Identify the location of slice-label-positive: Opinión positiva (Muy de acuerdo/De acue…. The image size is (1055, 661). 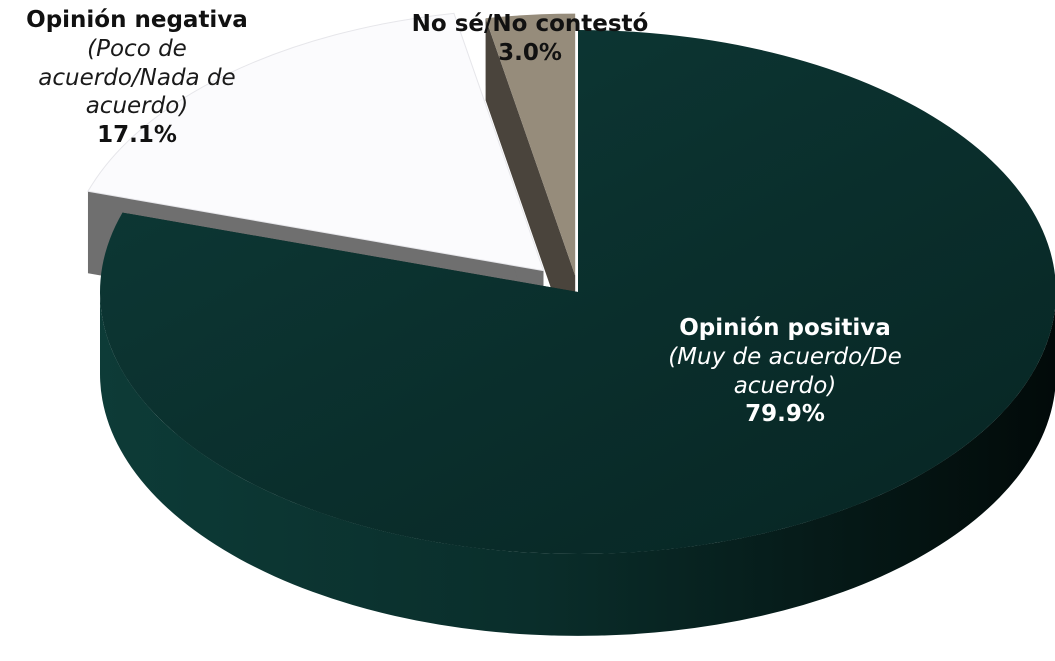
(785, 371).